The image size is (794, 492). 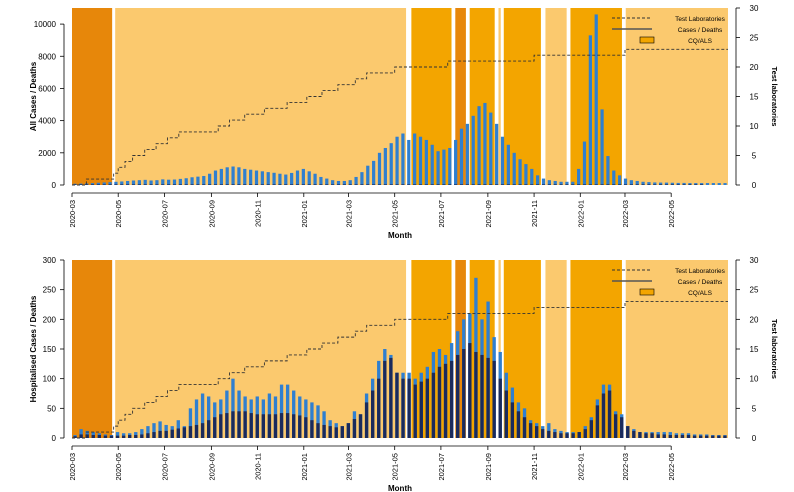 What do you see at coordinates (118, 214) in the screenshot?
I see `x-tick-label: 2020-05` at bounding box center [118, 214].